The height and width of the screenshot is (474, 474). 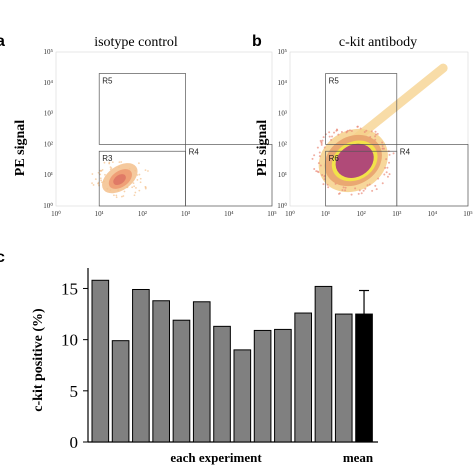 I want to click on y-axis-label: PE signal, so click(x=262, y=148).